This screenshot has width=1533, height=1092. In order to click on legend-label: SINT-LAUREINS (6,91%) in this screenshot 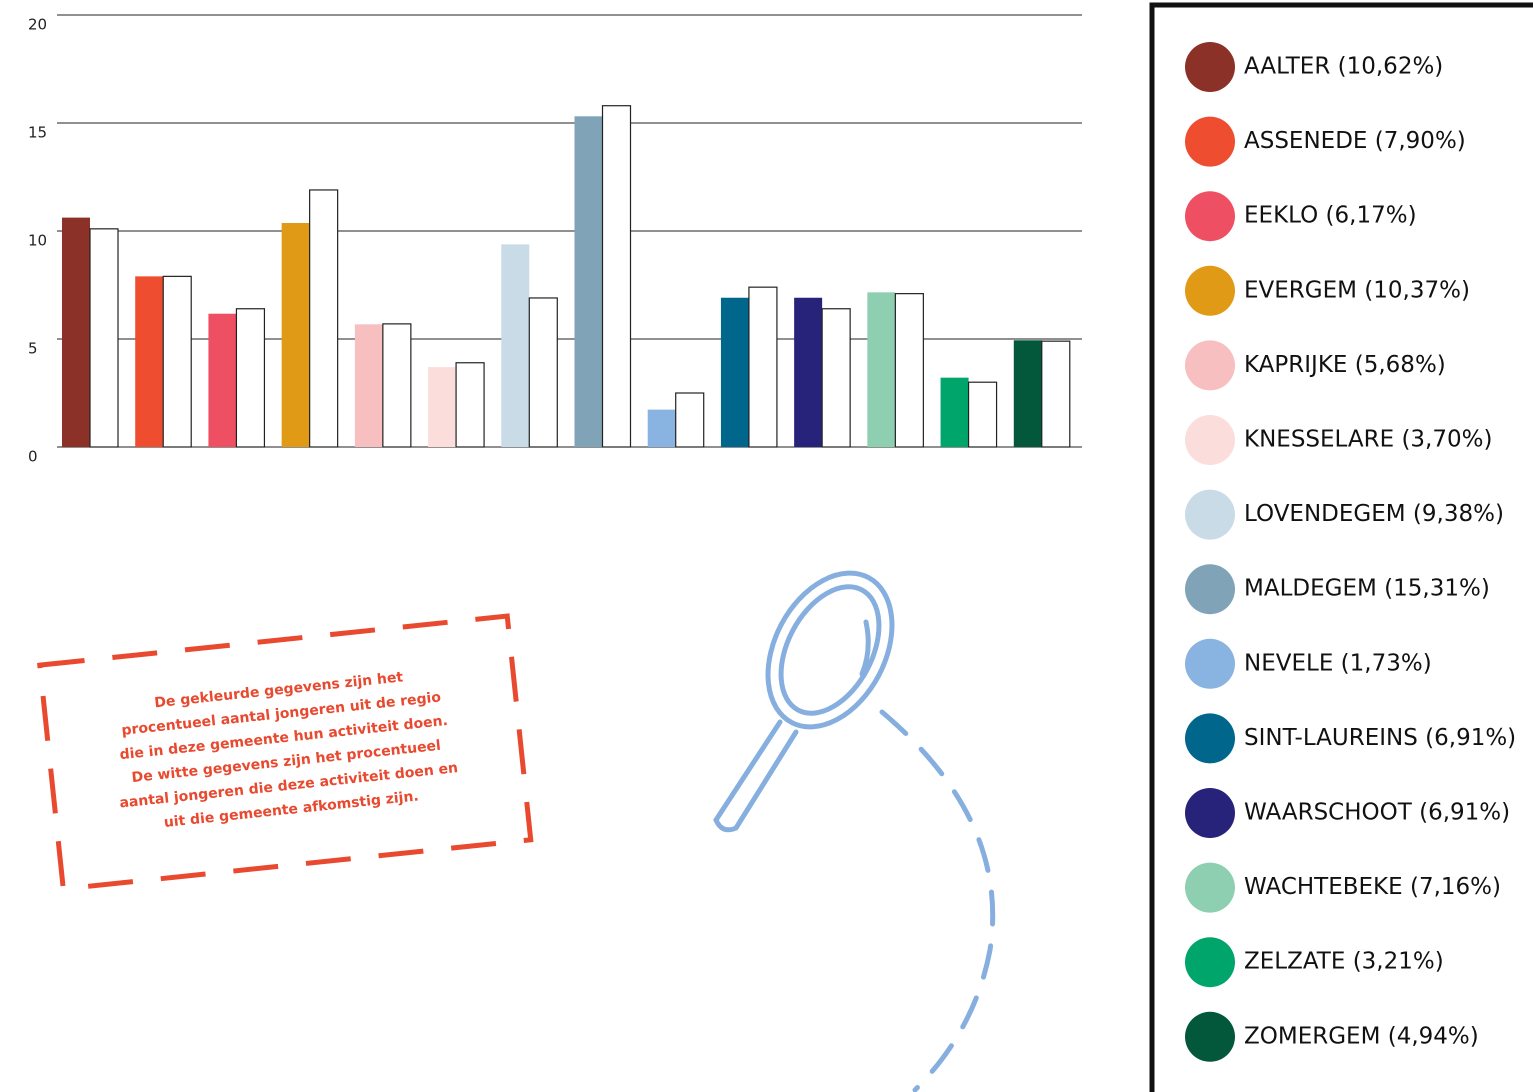, I will do `click(1380, 738)`.